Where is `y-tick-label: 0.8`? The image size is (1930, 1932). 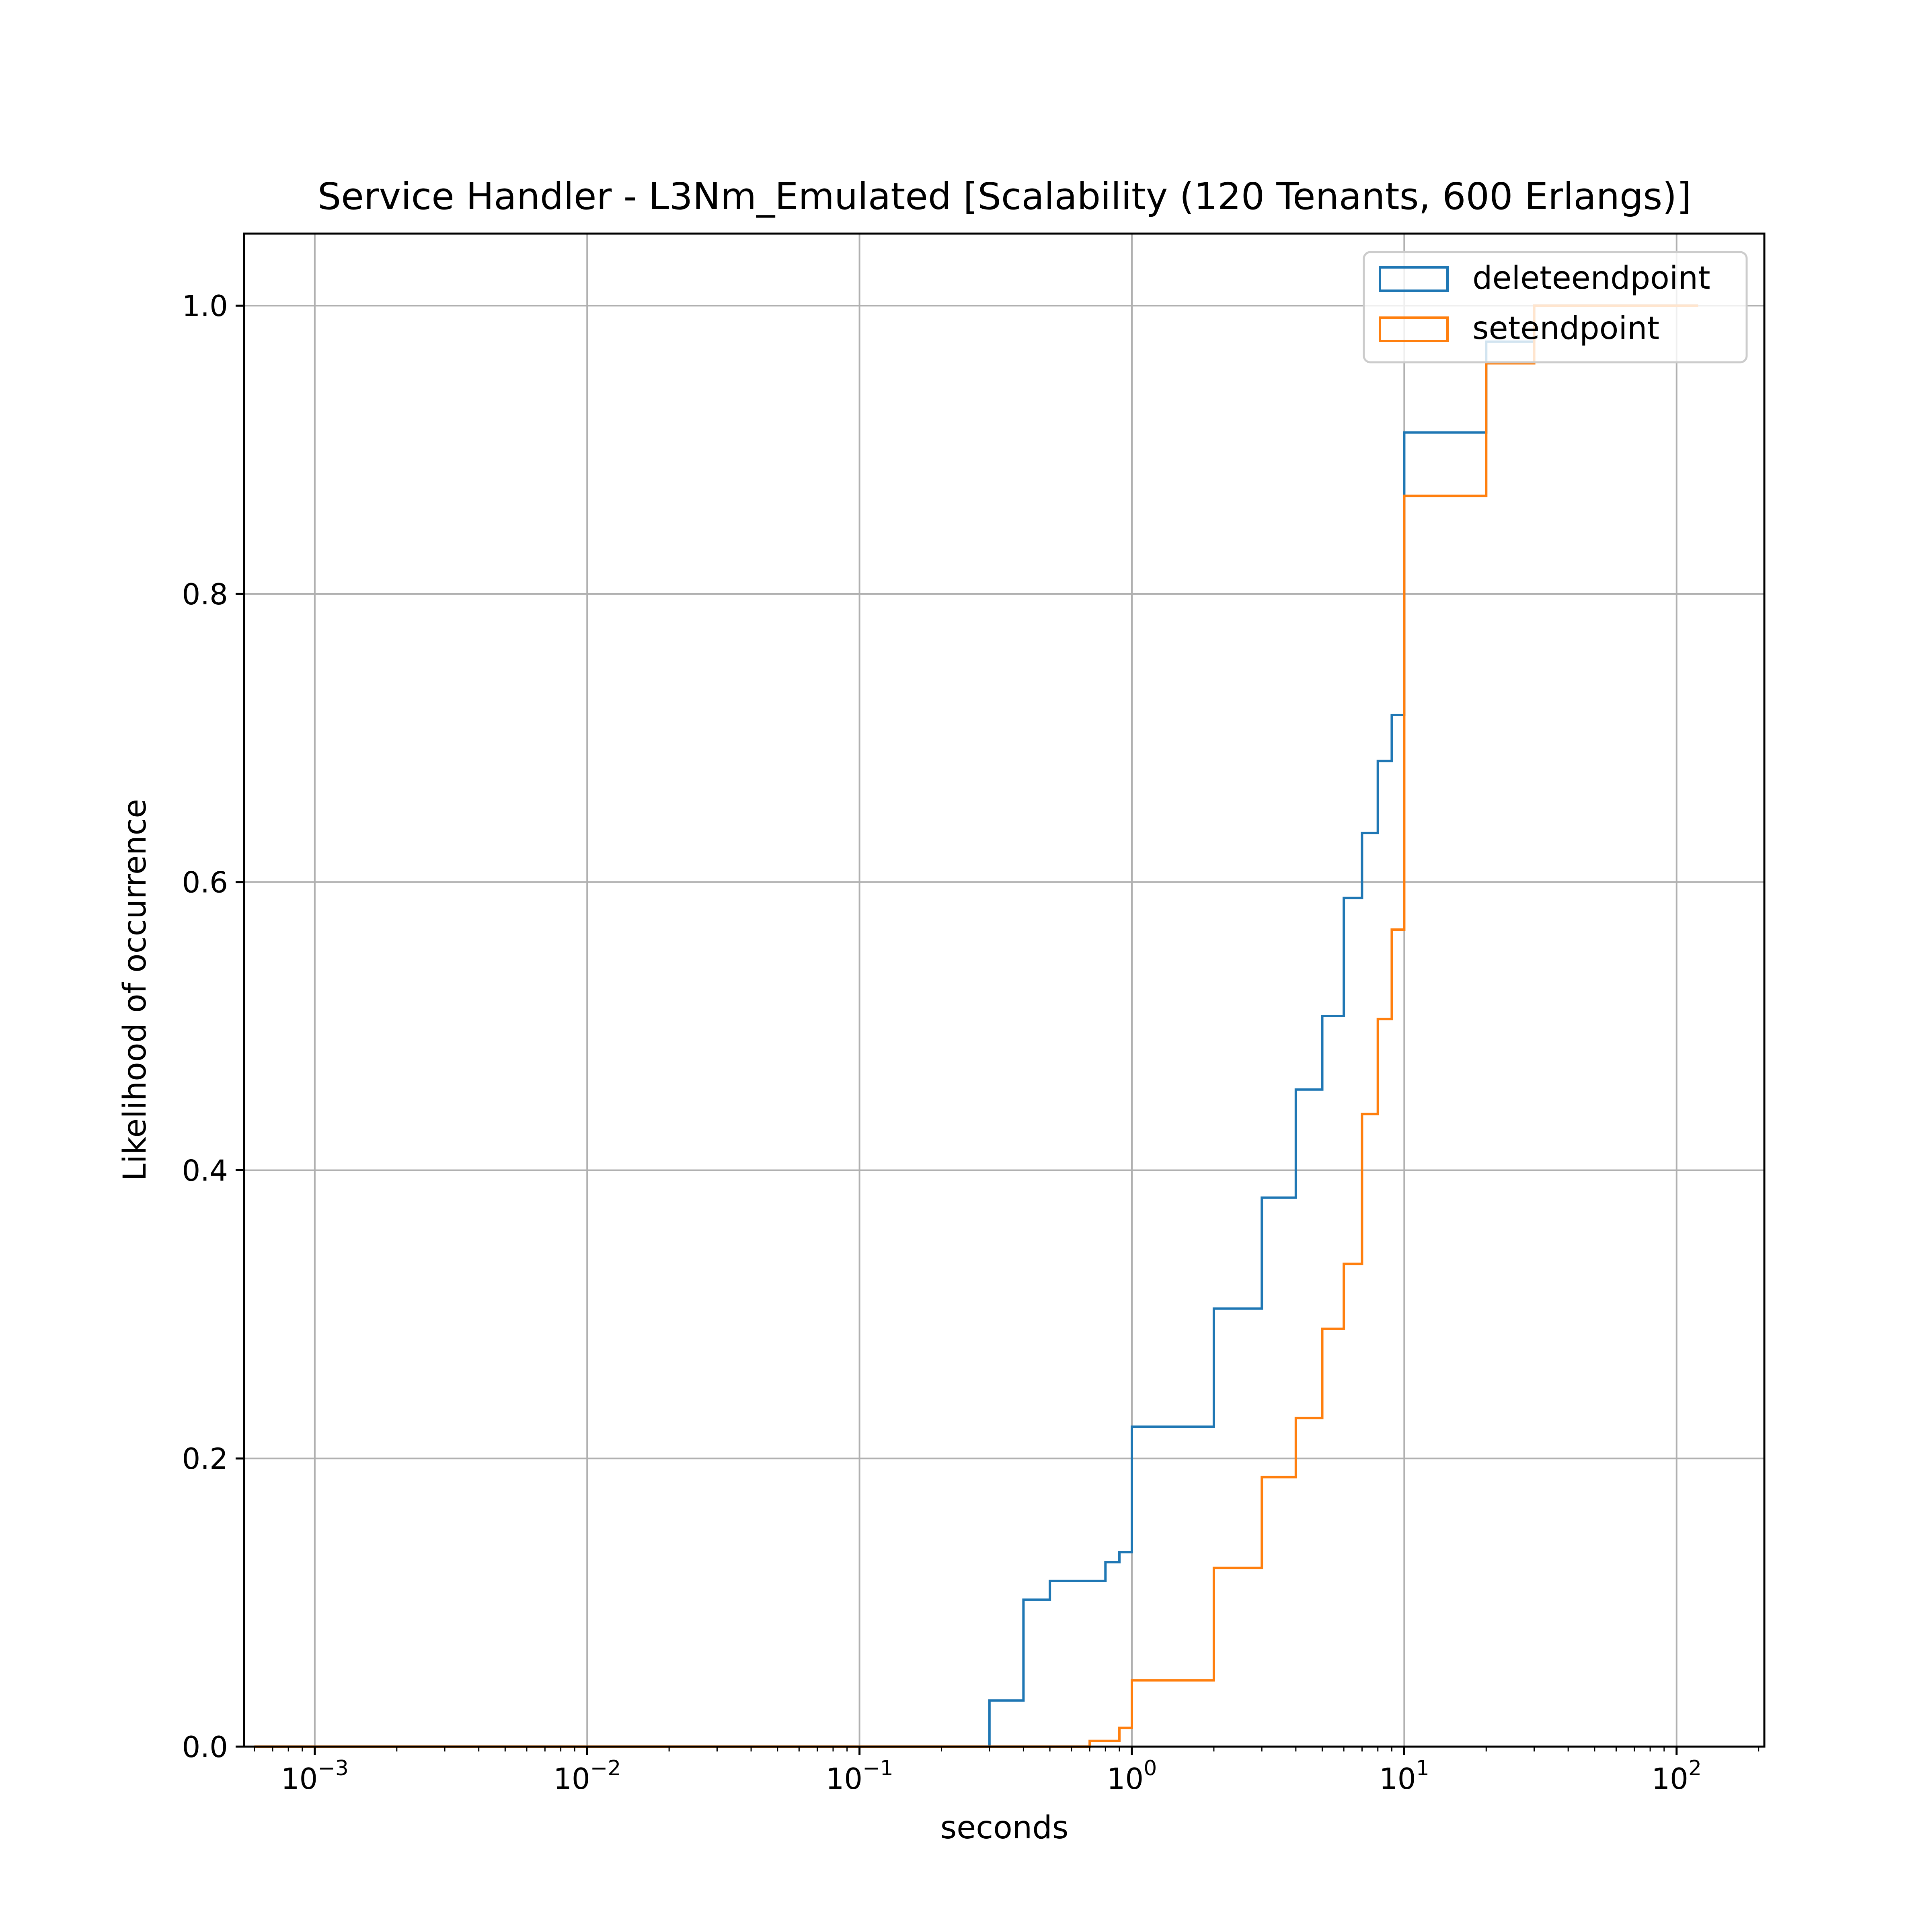 y-tick-label: 0.8 is located at coordinates (205, 594).